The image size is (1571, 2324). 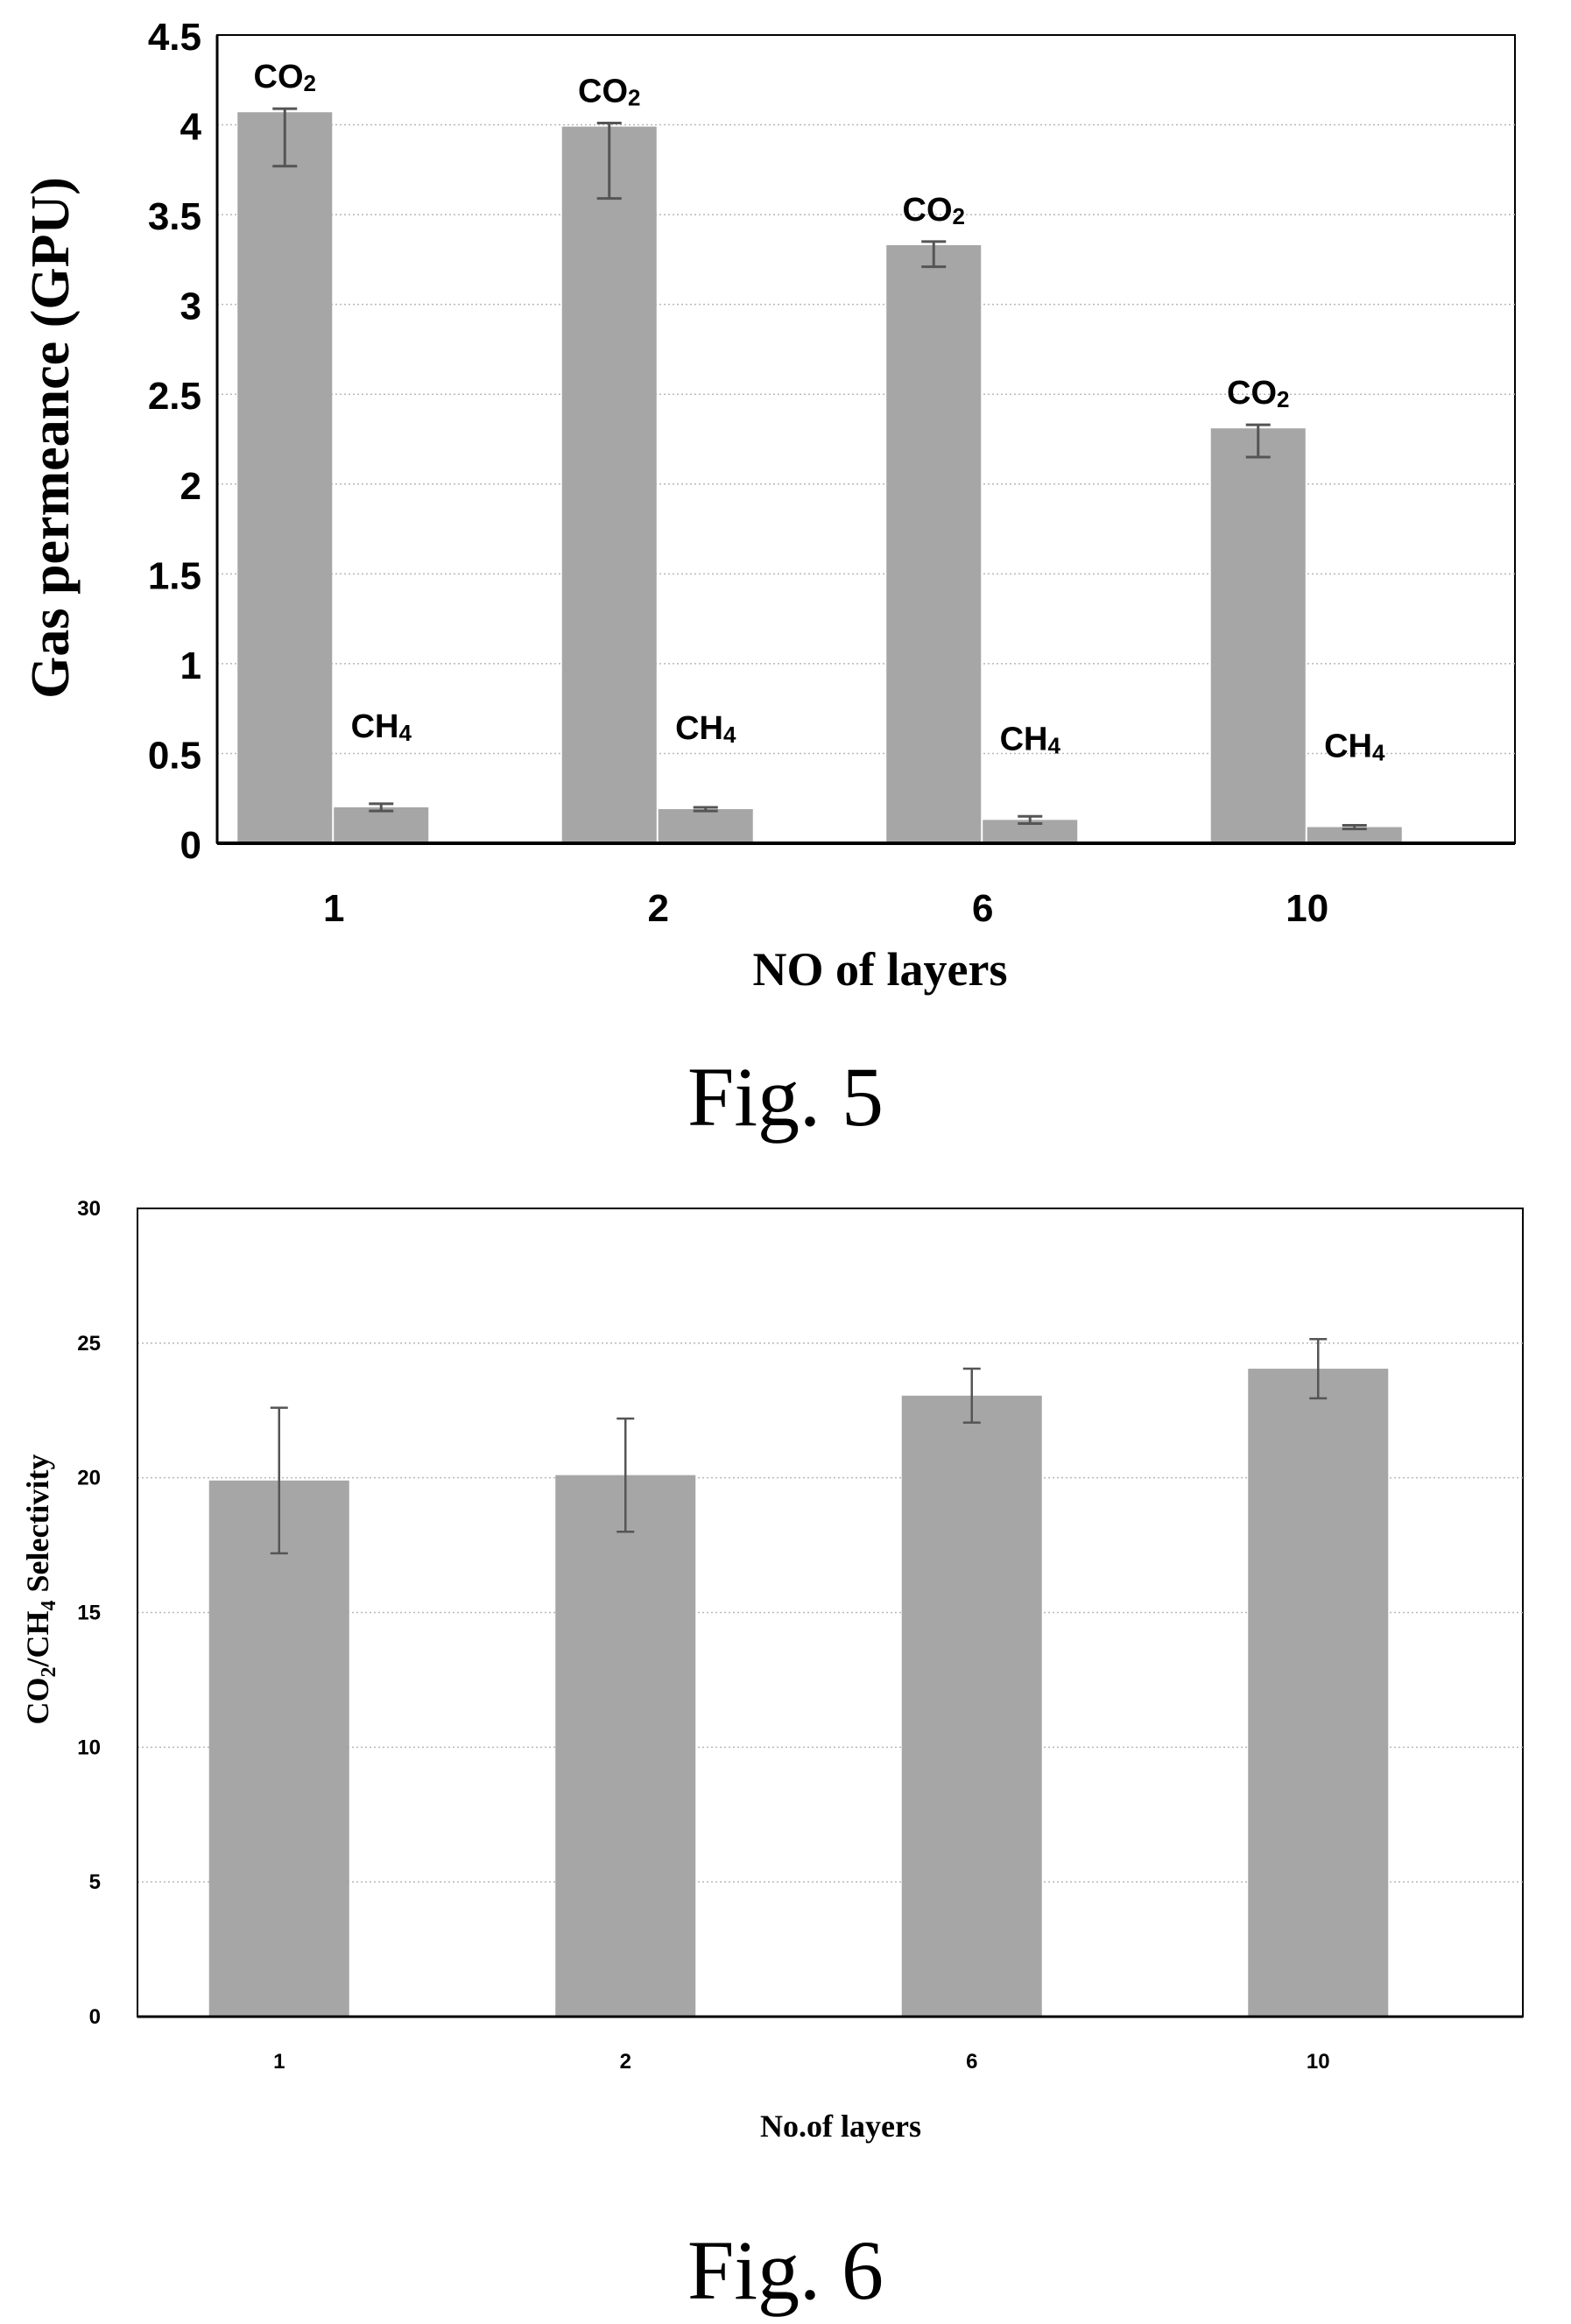 I want to click on fig5-y-tick-label: 2, so click(x=191, y=486).